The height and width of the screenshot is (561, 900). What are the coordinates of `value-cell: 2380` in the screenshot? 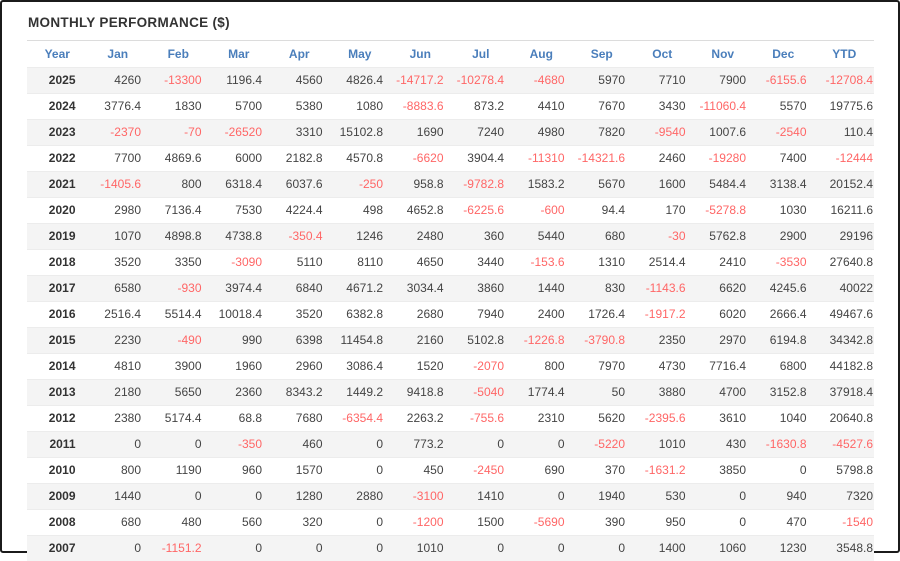 It's located at (118, 419).